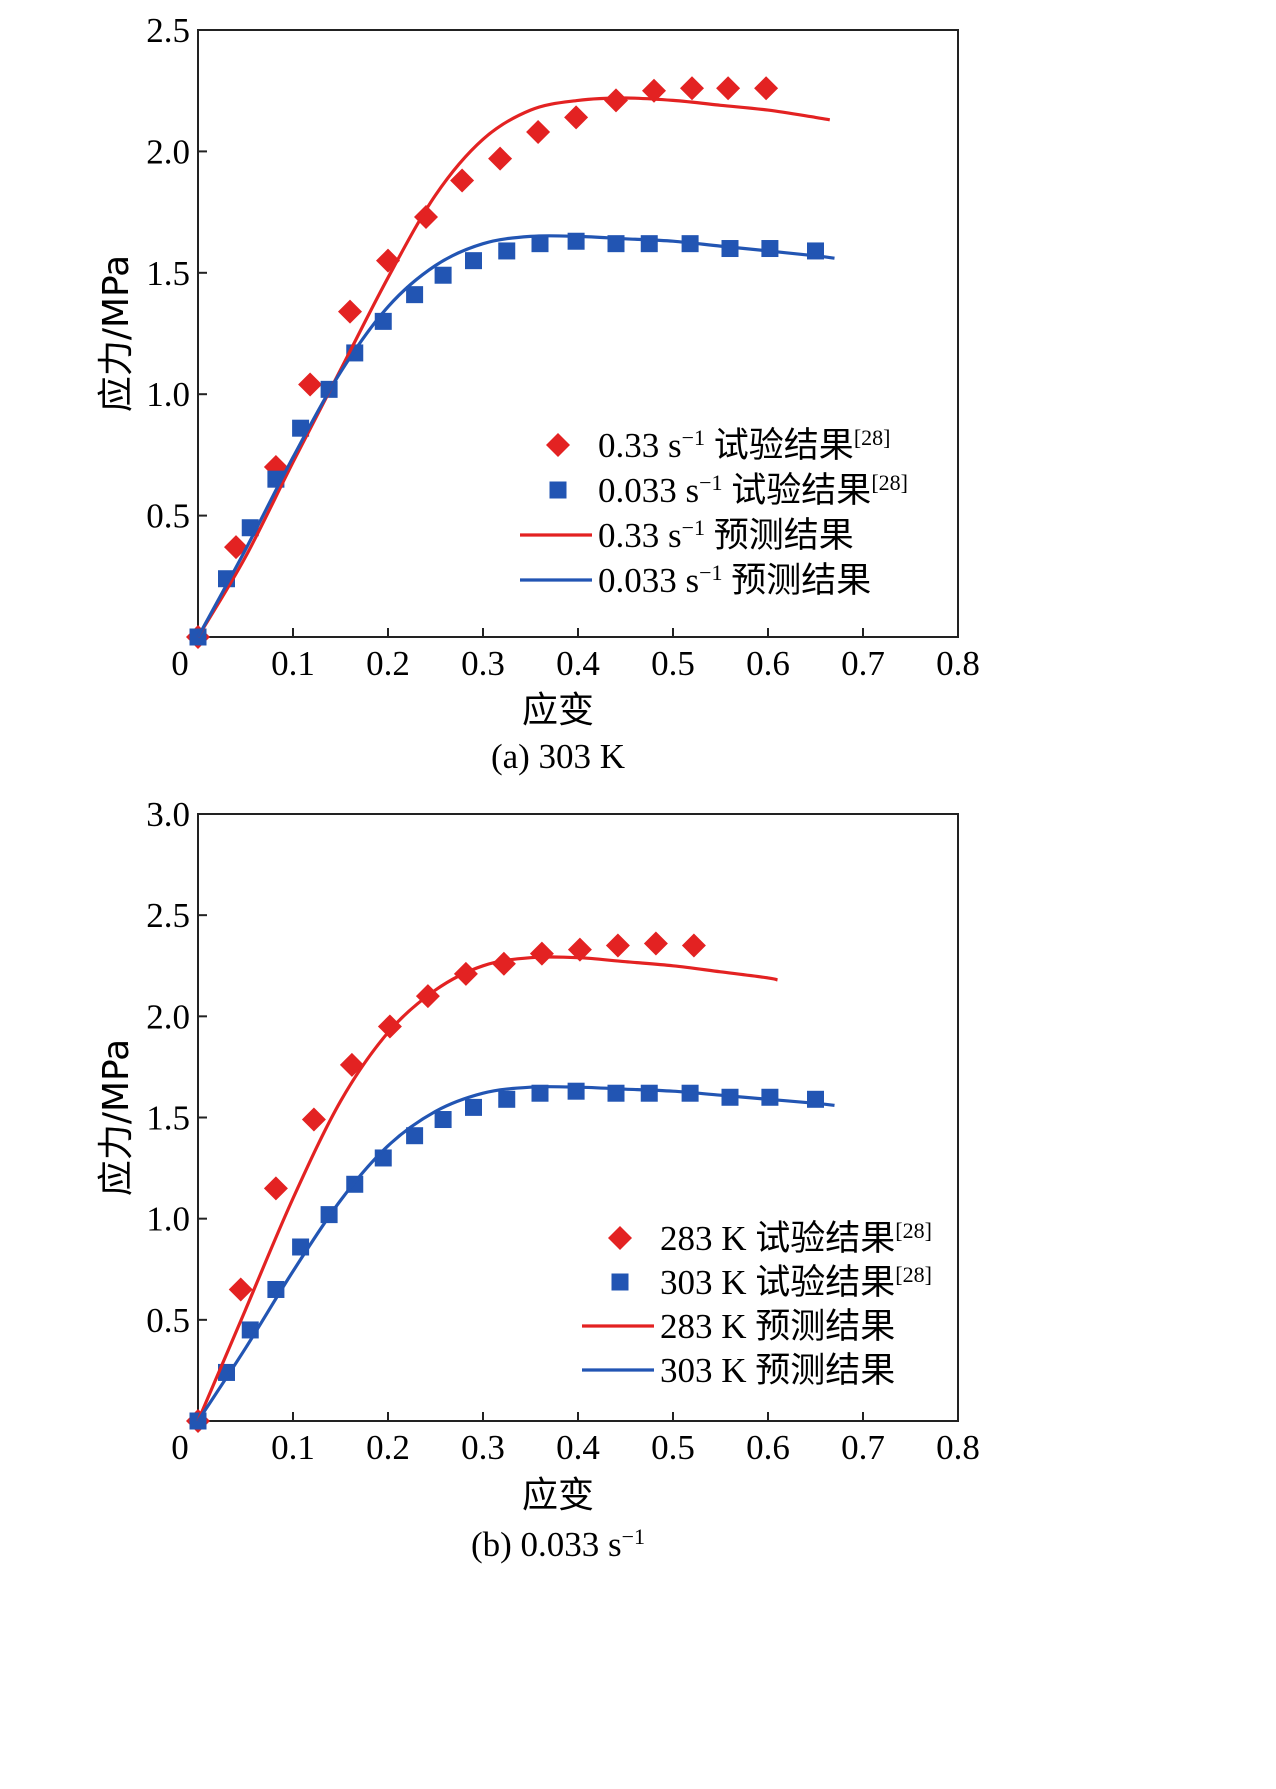 This screenshot has width=1276, height=1789. What do you see at coordinates (796, 1238) in the screenshot?
I see `legend-entry-label: 283 K 试验结果[28]` at bounding box center [796, 1238].